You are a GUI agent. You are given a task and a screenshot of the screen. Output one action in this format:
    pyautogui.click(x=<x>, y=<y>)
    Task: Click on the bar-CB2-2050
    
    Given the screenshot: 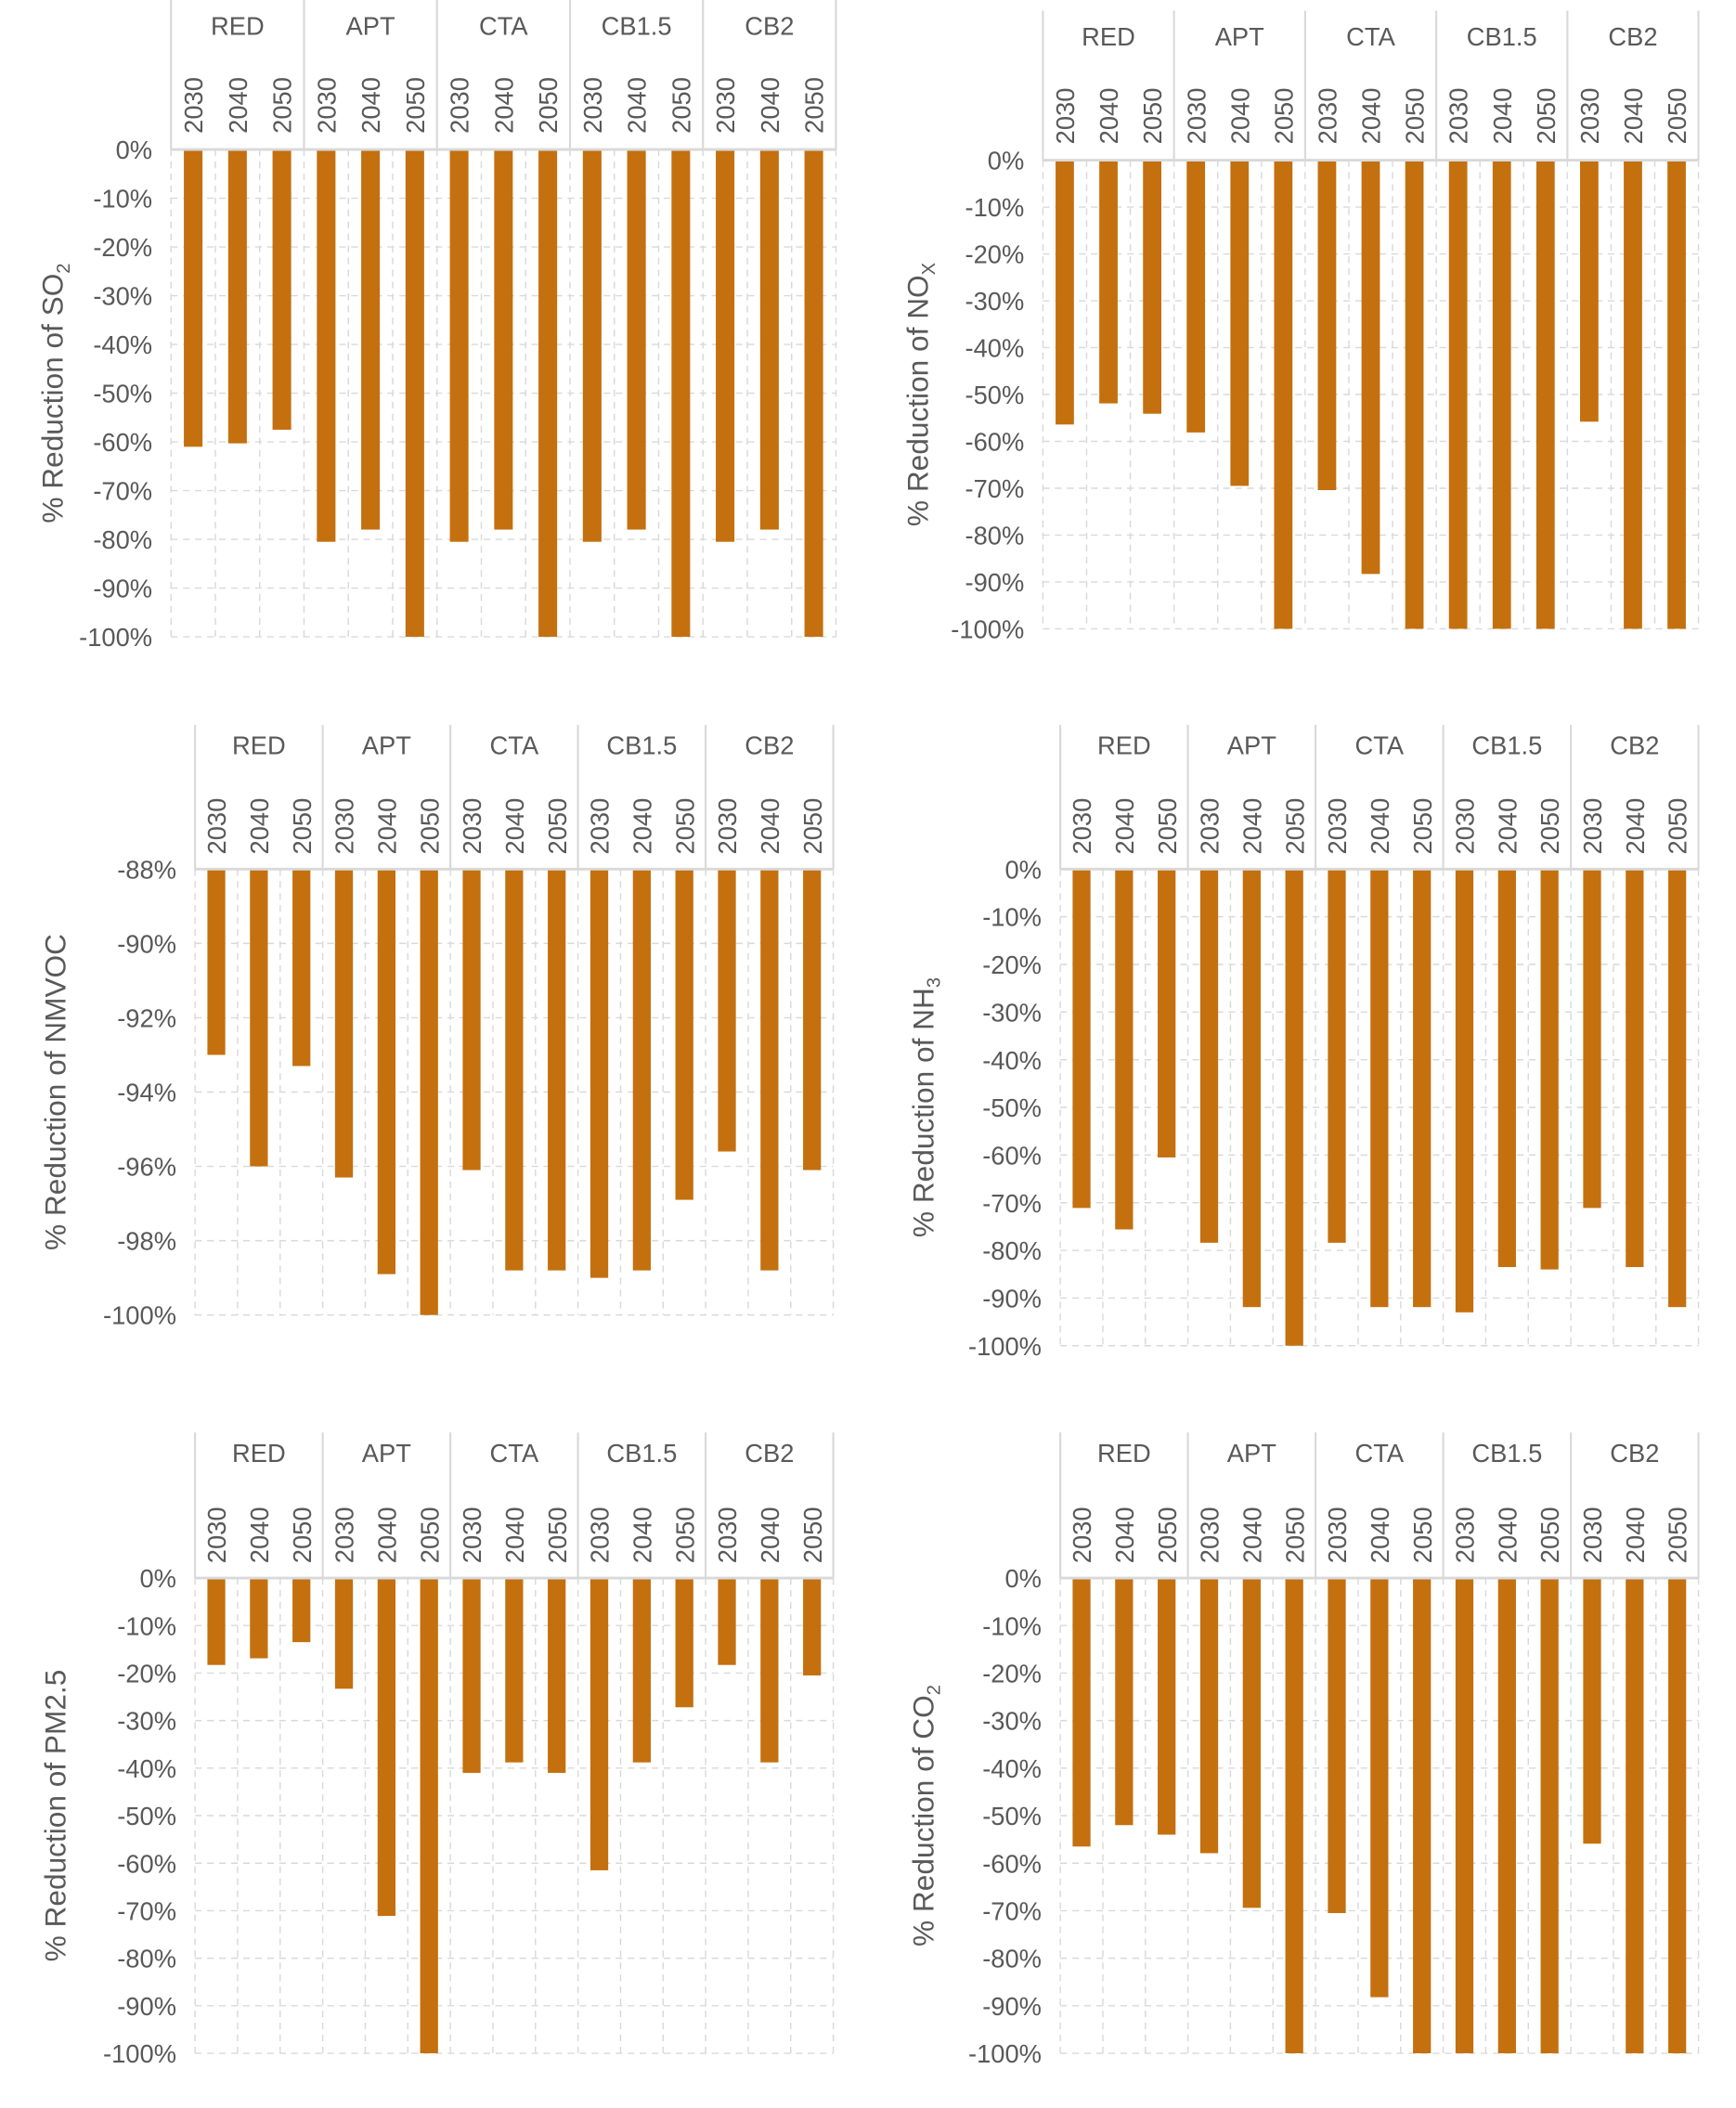 What is the action you would take?
    pyautogui.click(x=1677, y=1088)
    